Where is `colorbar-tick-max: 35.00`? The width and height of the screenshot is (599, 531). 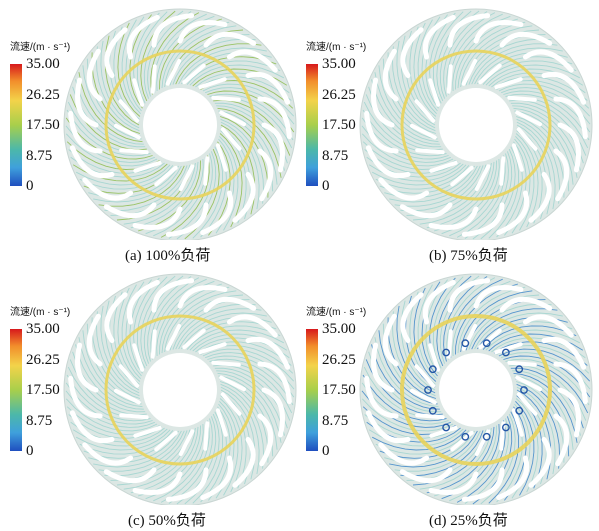
colorbar-tick-max: 35.00 is located at coordinates (43, 329).